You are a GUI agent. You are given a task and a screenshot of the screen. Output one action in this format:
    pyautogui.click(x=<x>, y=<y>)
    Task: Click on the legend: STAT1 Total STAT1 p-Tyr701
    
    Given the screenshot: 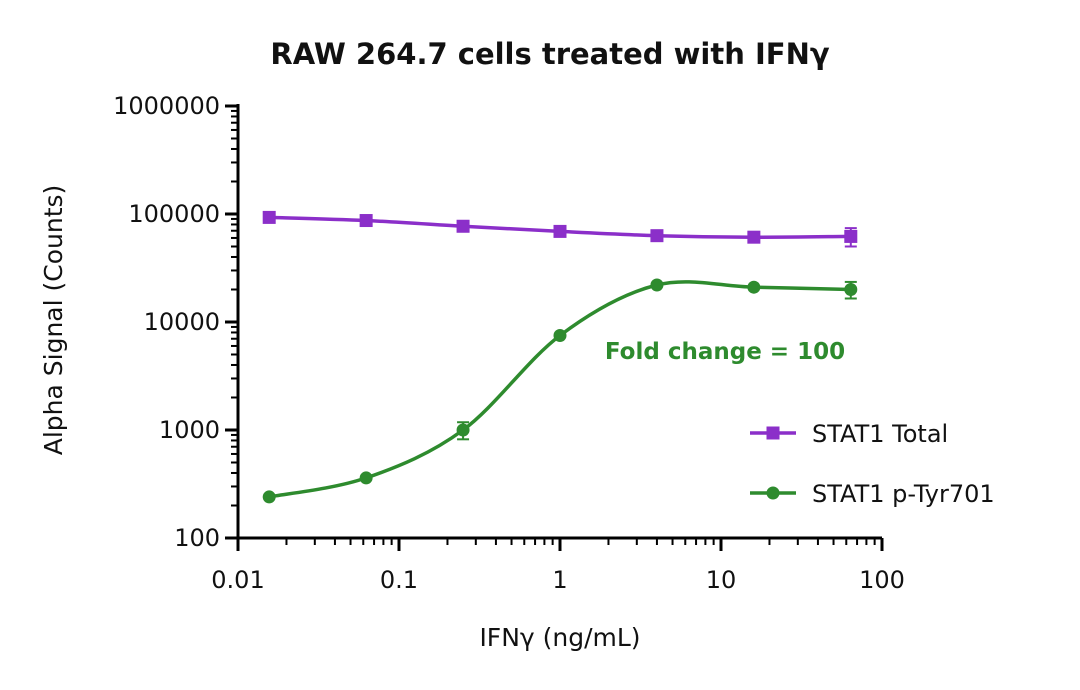 What is the action you would take?
    pyautogui.click(x=872, y=464)
    